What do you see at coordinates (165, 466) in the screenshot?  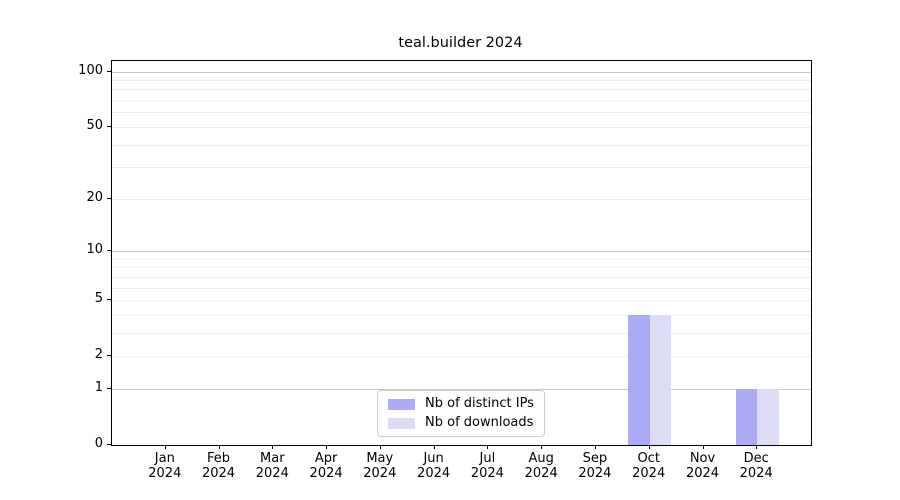 I see `x-tick-label-jan: Jan 2024` at bounding box center [165, 466].